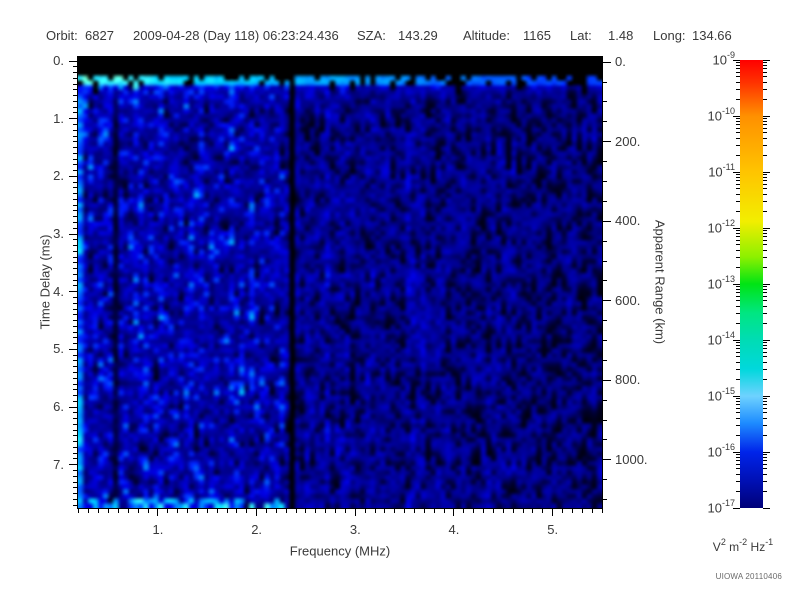 The width and height of the screenshot is (800, 600). What do you see at coordinates (721, 227) in the screenshot?
I see `colorbar-tick-label: 10-12` at bounding box center [721, 227].